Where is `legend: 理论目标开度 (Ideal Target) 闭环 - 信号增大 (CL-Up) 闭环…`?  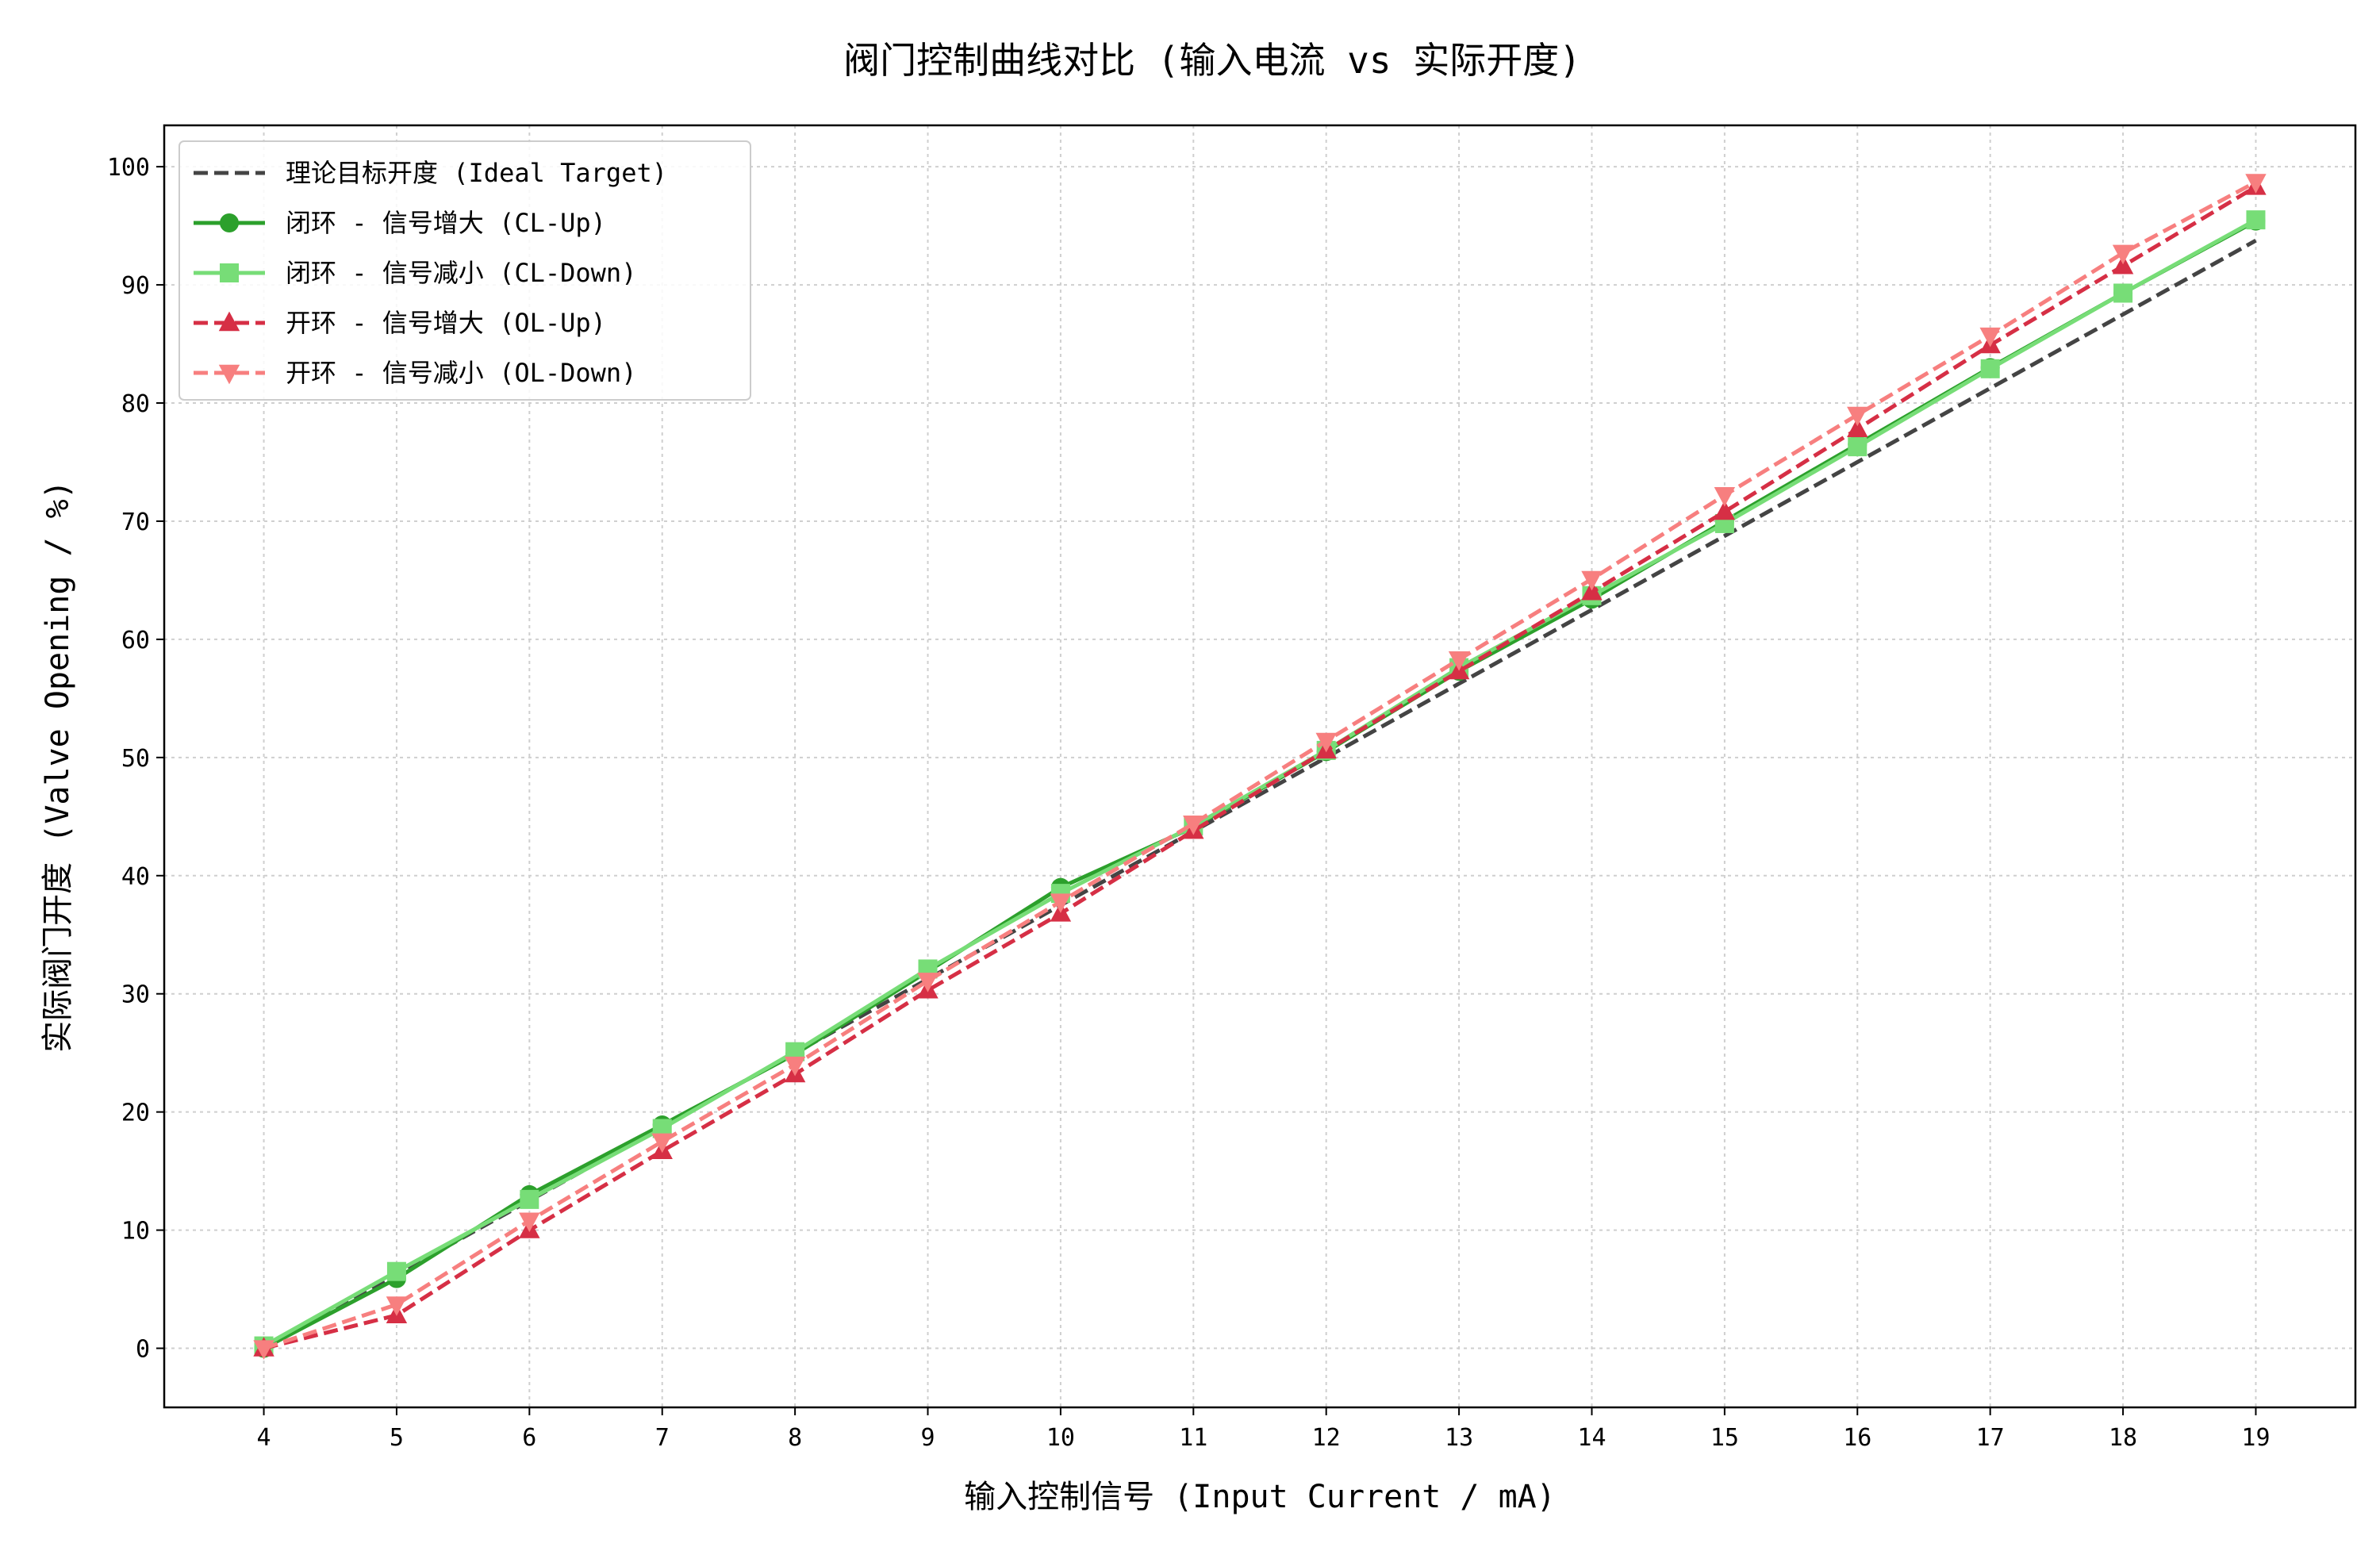 legend: 理论目标开度 (Ideal Target) 闭环 - 信号增大 (CL-Up) 闭环… is located at coordinates (464, 270).